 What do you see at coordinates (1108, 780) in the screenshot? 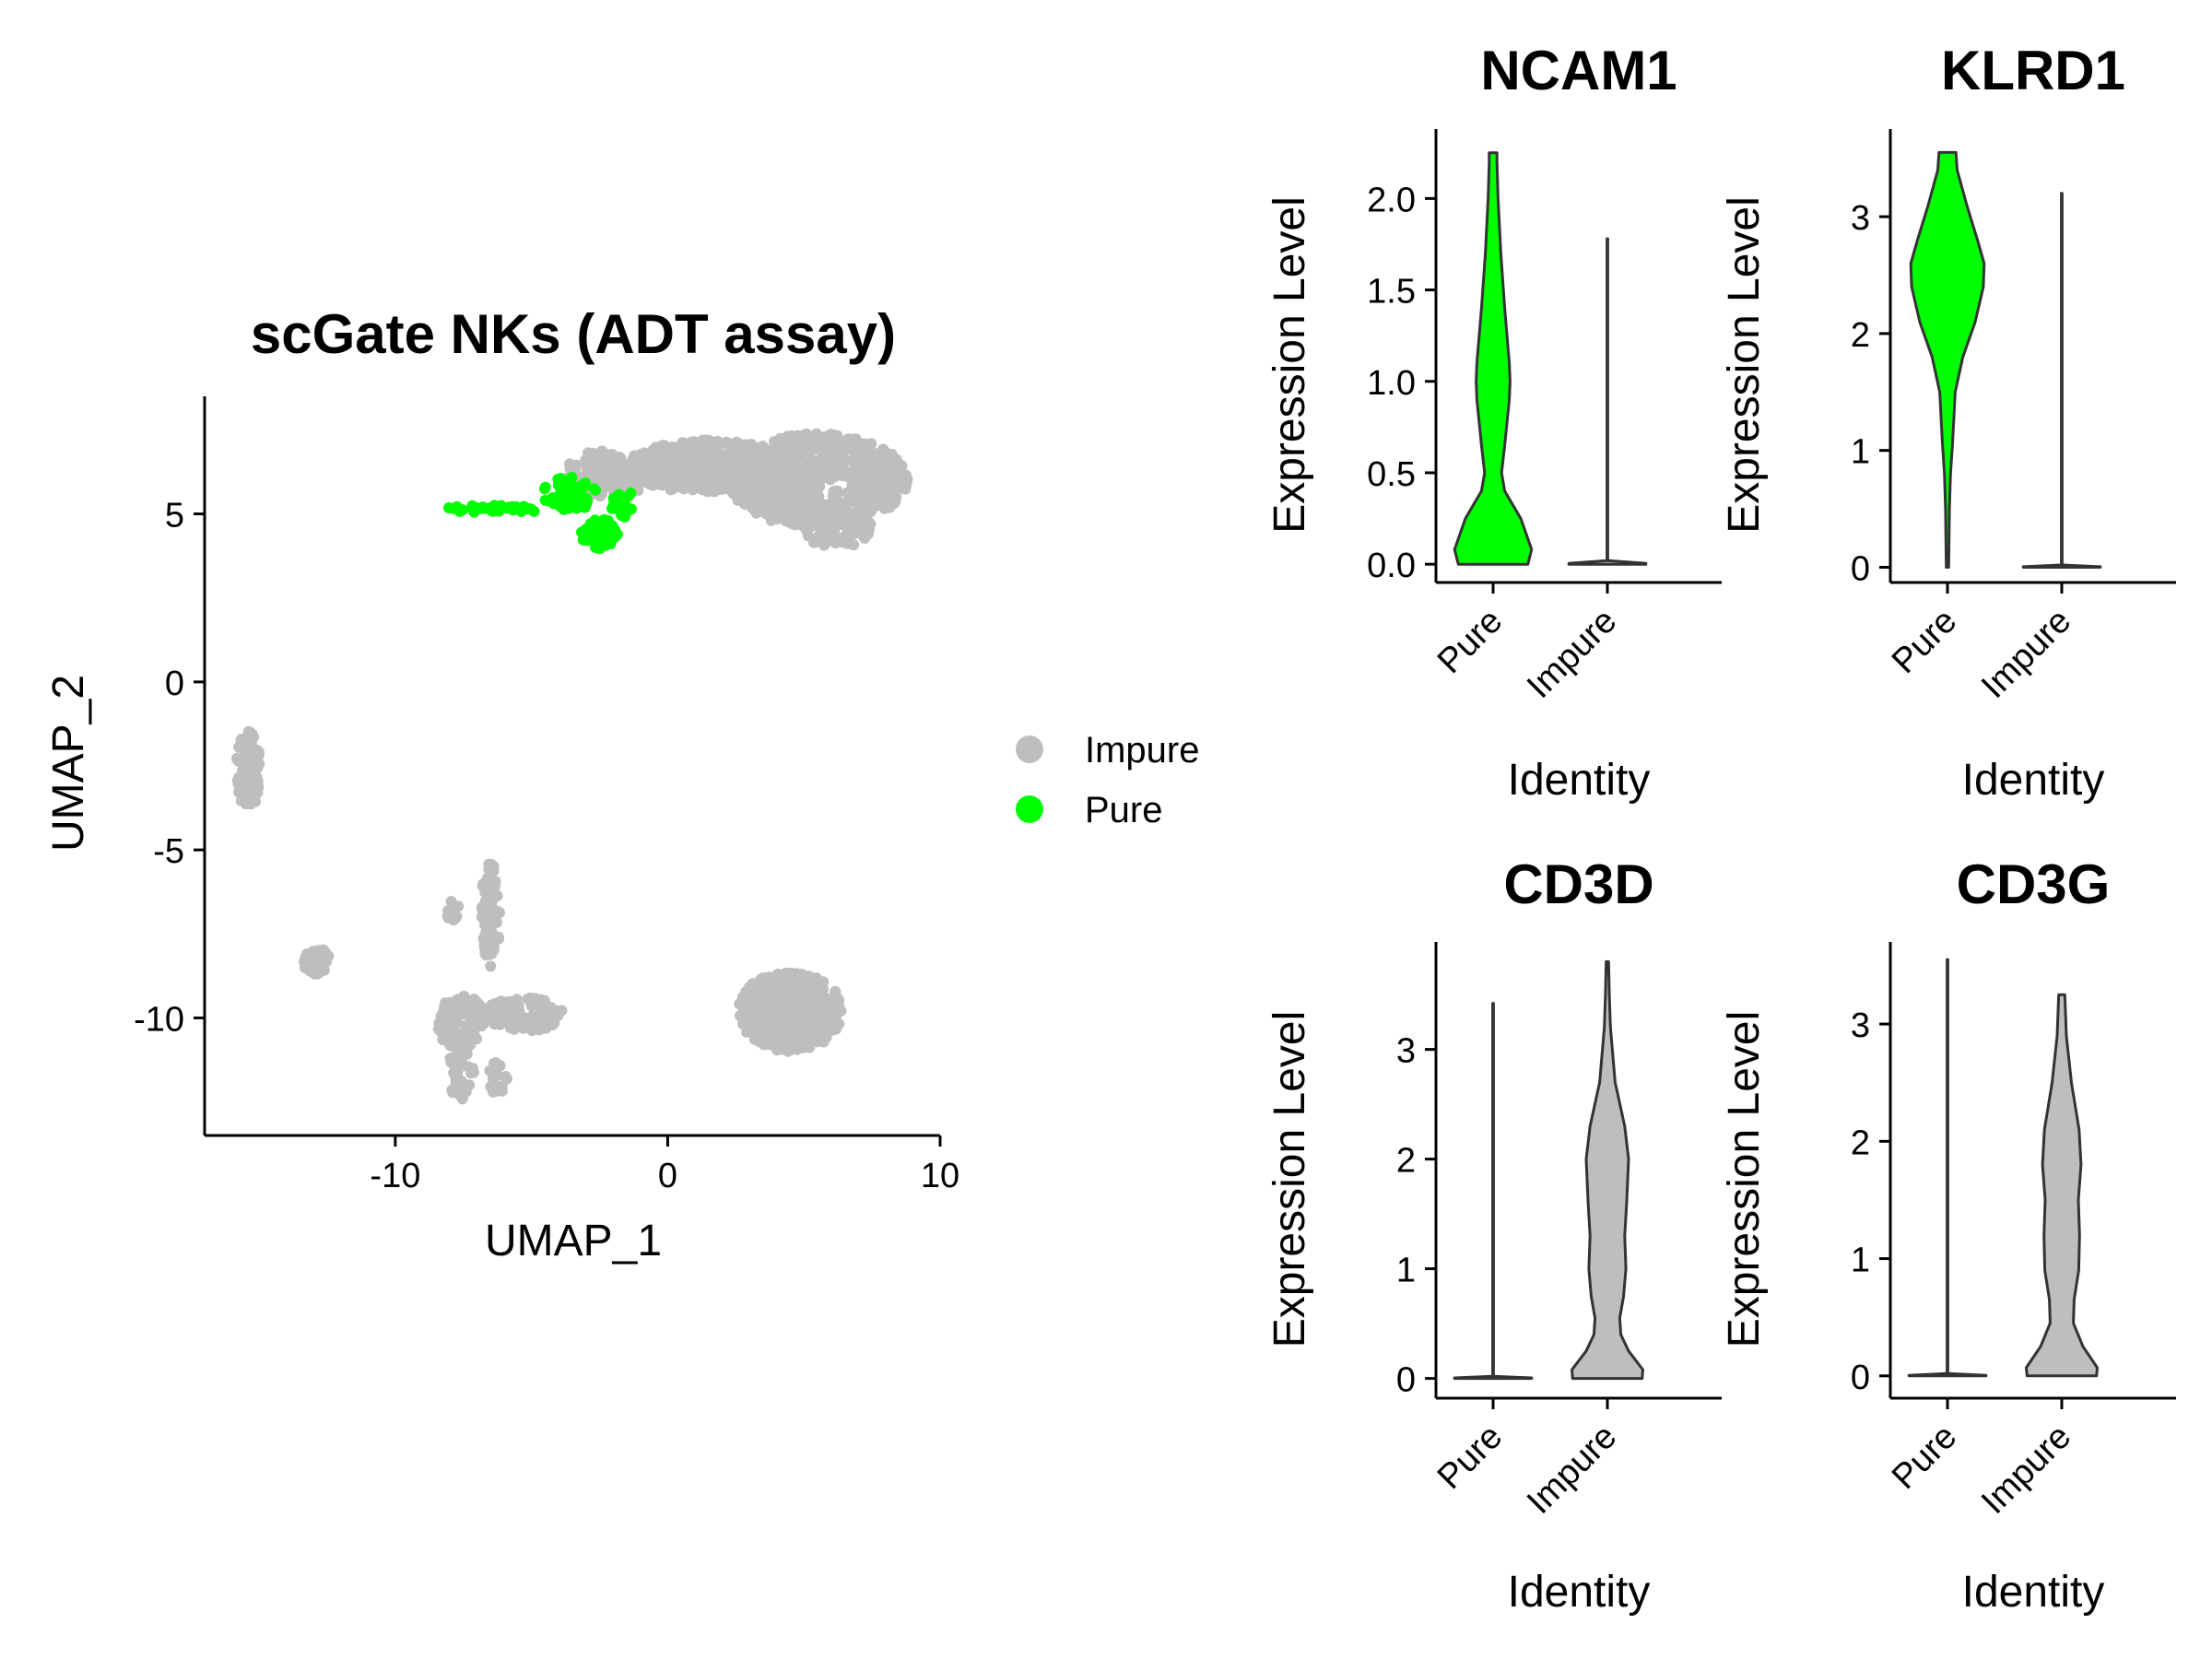
I see `umap-legend: Impure Pure` at bounding box center [1108, 780].